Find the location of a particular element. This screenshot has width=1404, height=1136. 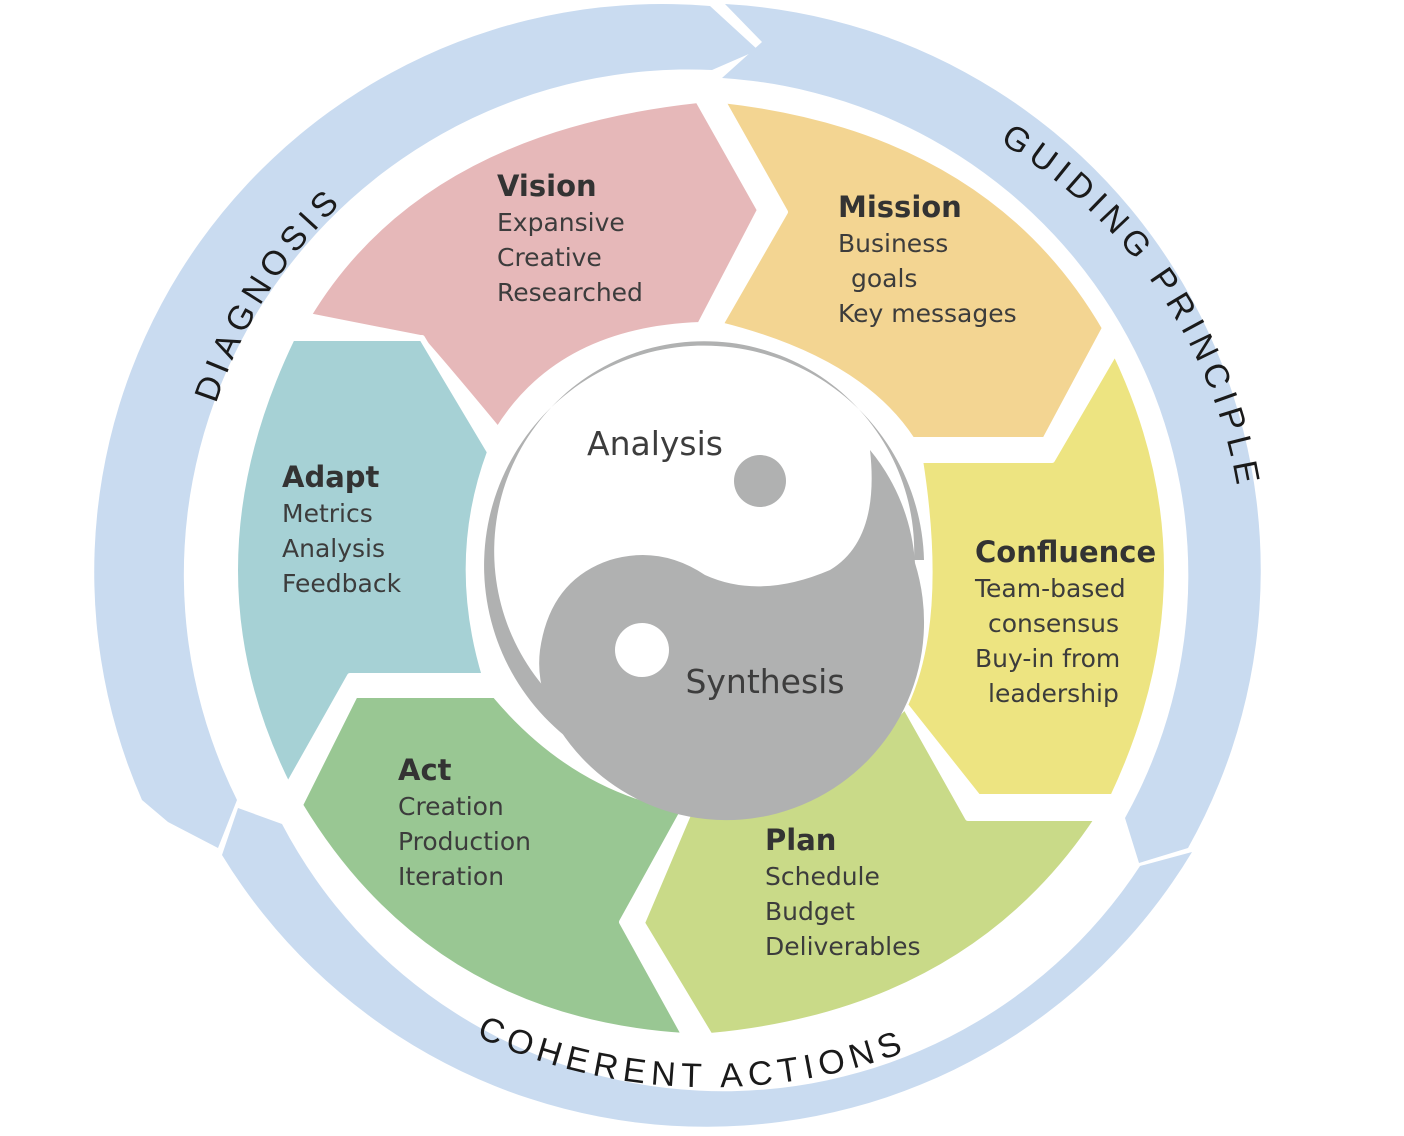

yin-yang-light-dot is located at coordinates (642, 650).